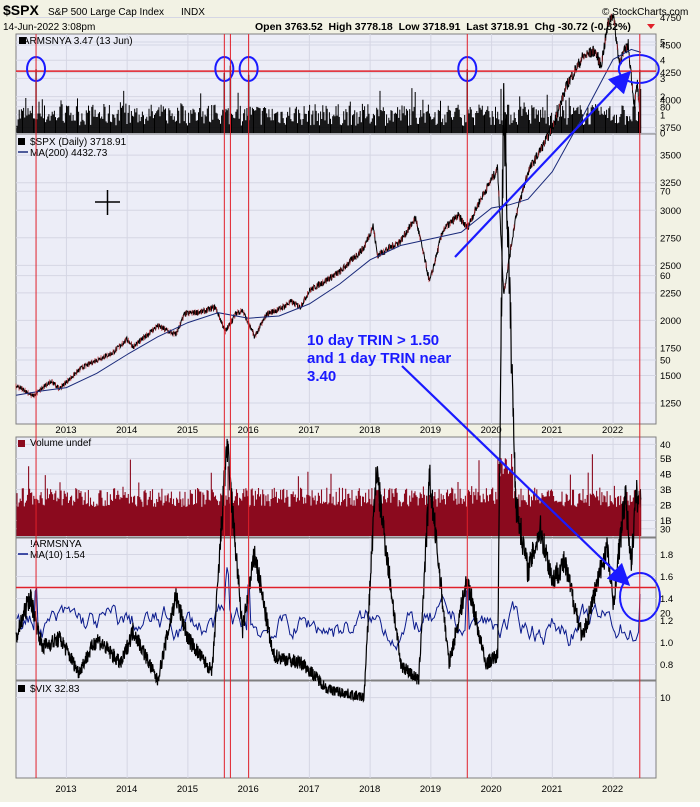 Image resolution: width=700 pixels, height=807 pixels. What do you see at coordinates (369, 430) in the screenshot?
I see `x-axis-label-mid: 2018` at bounding box center [369, 430].